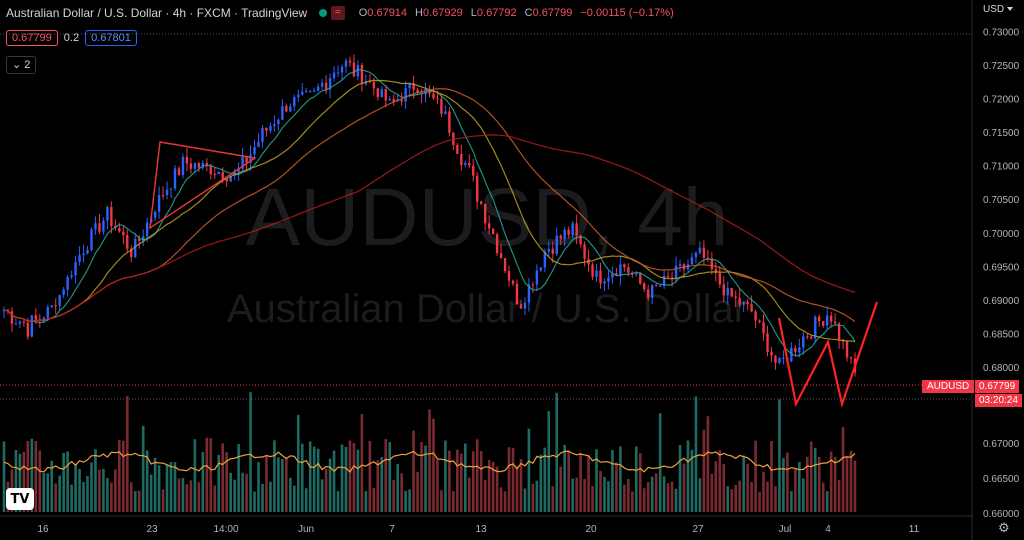 The image size is (1024, 540). Describe the element at coordinates (1001, 66) in the screenshot. I see `price-tick-label: 0.72500` at that location.